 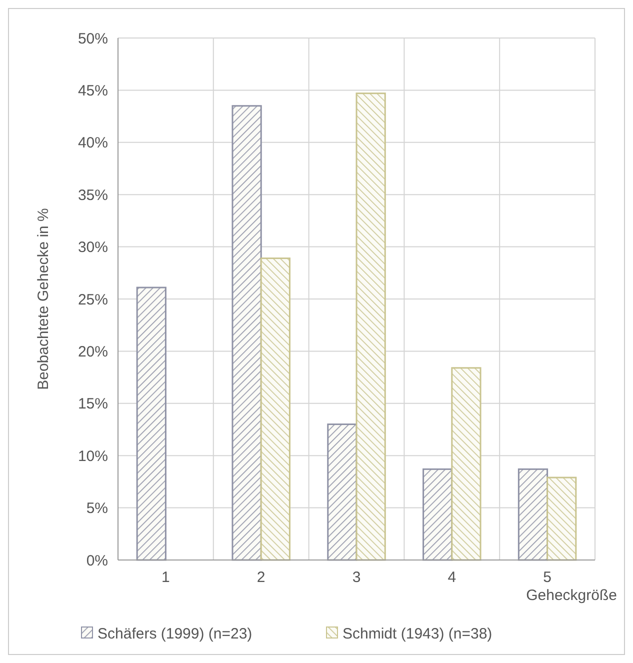 I want to click on y-tick-label: 50%, so click(x=93, y=39).